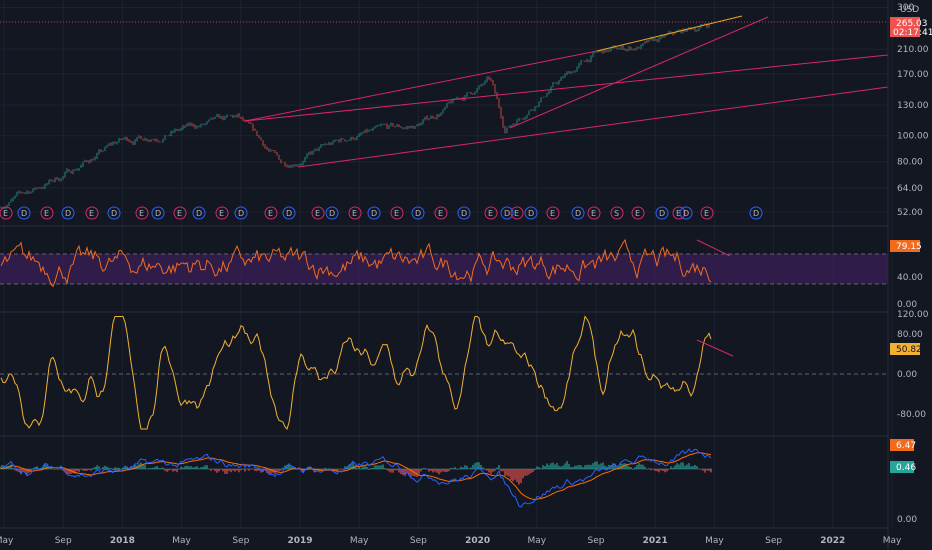  I want to click on oscillator-trendline, so click(715, 348).